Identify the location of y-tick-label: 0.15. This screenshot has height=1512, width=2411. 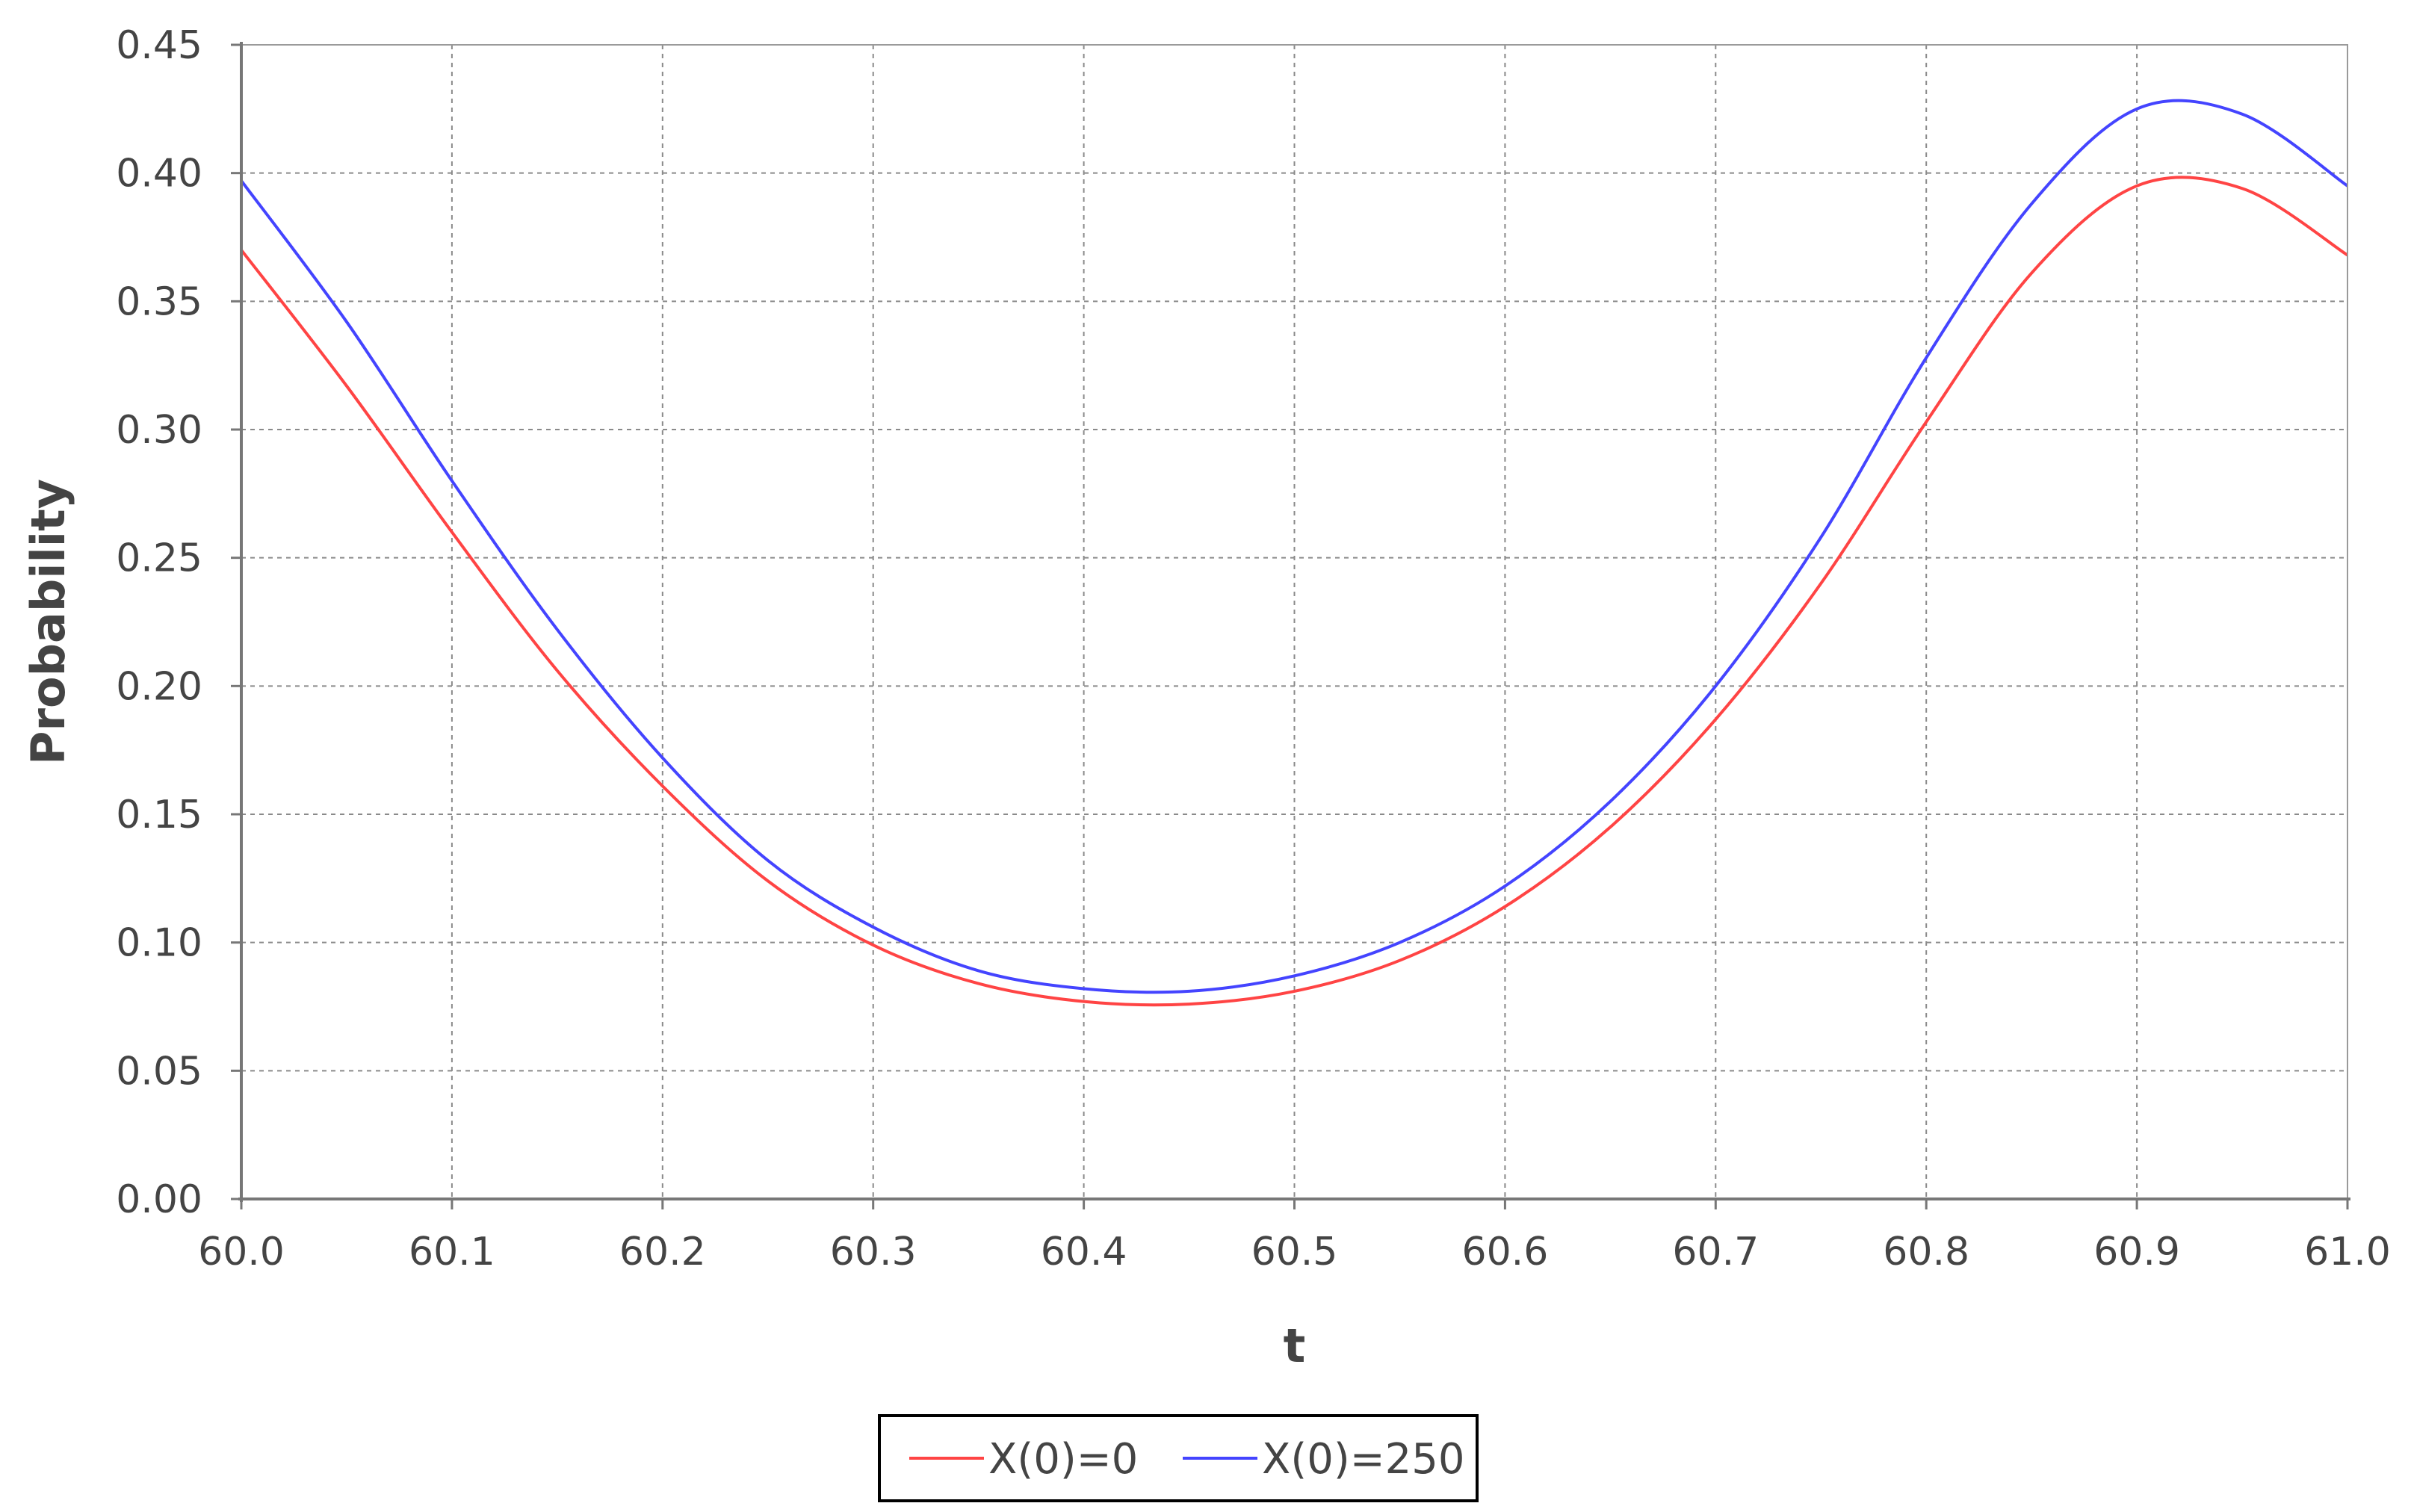
(159, 815).